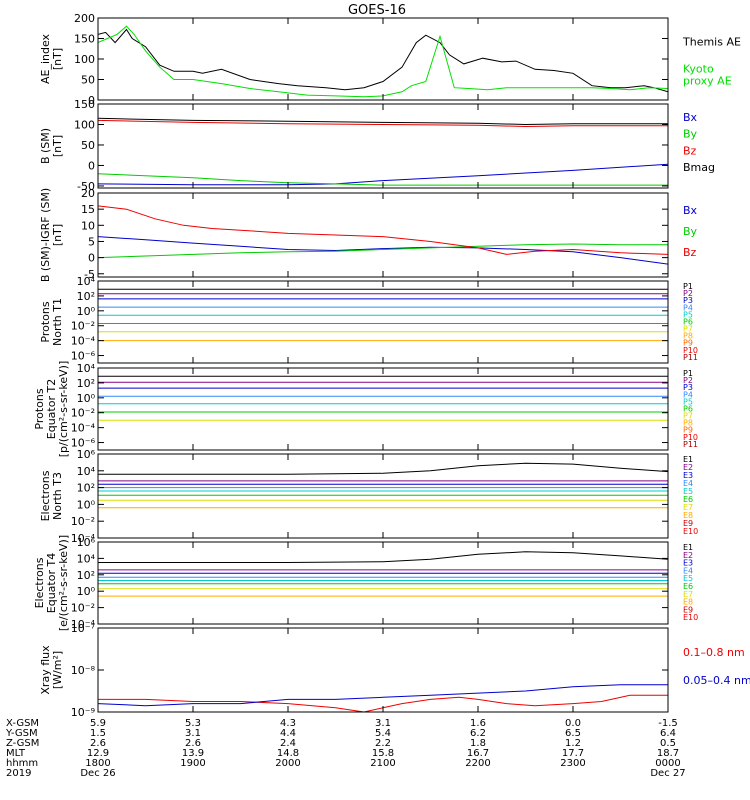  I want to click on legend-entry: Themis AE, so click(711, 41).